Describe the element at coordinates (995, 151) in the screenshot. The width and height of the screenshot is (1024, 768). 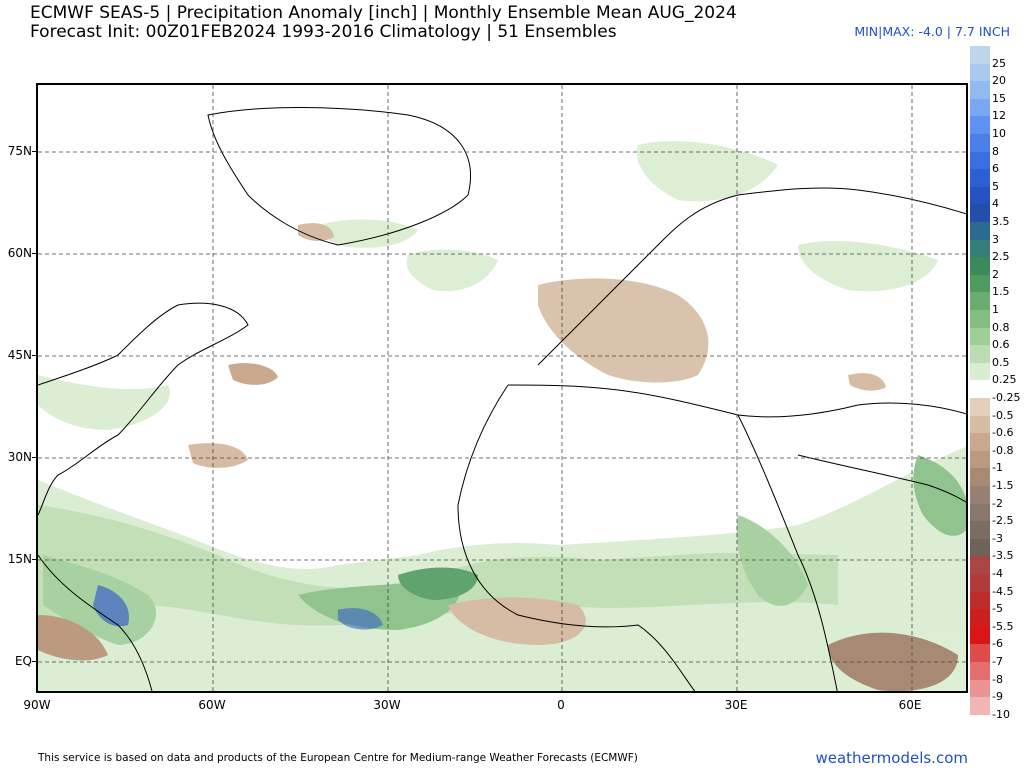
I see `colorbar-label: 8` at that location.